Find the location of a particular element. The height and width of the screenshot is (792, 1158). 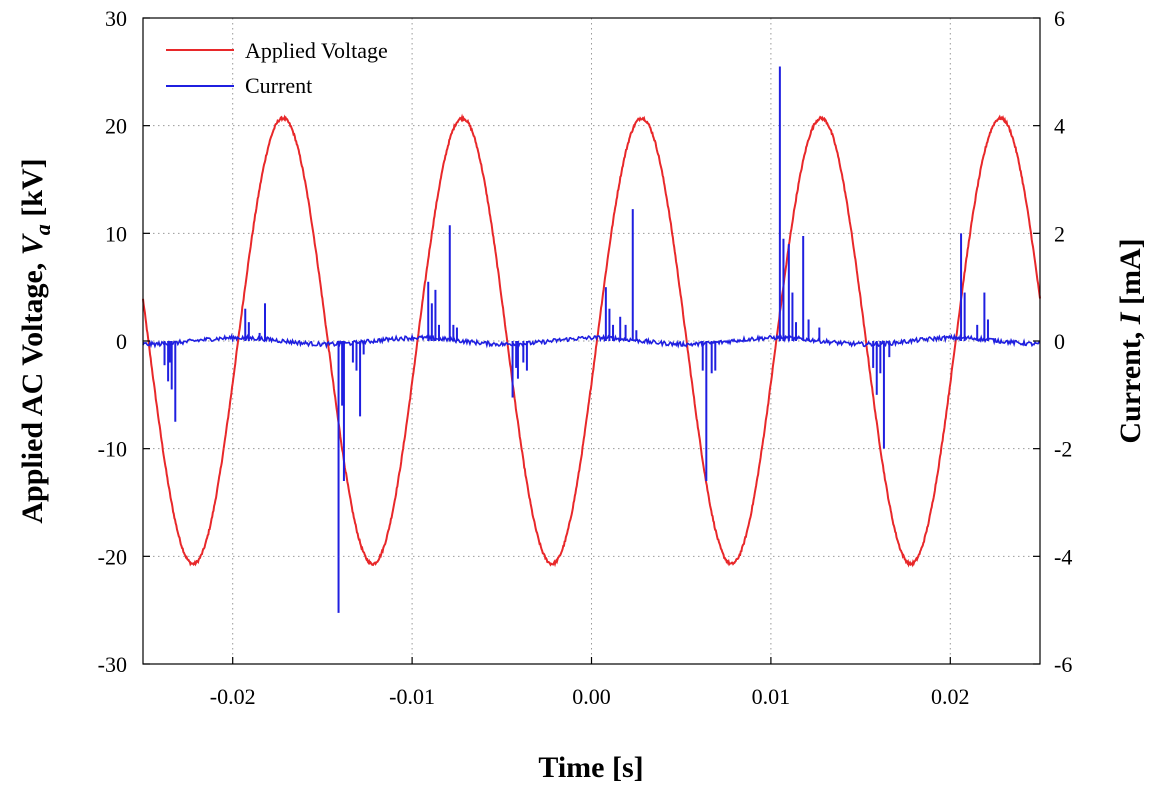

y-axis-right-title: Current, I [mA] is located at coordinates (1130, 340).